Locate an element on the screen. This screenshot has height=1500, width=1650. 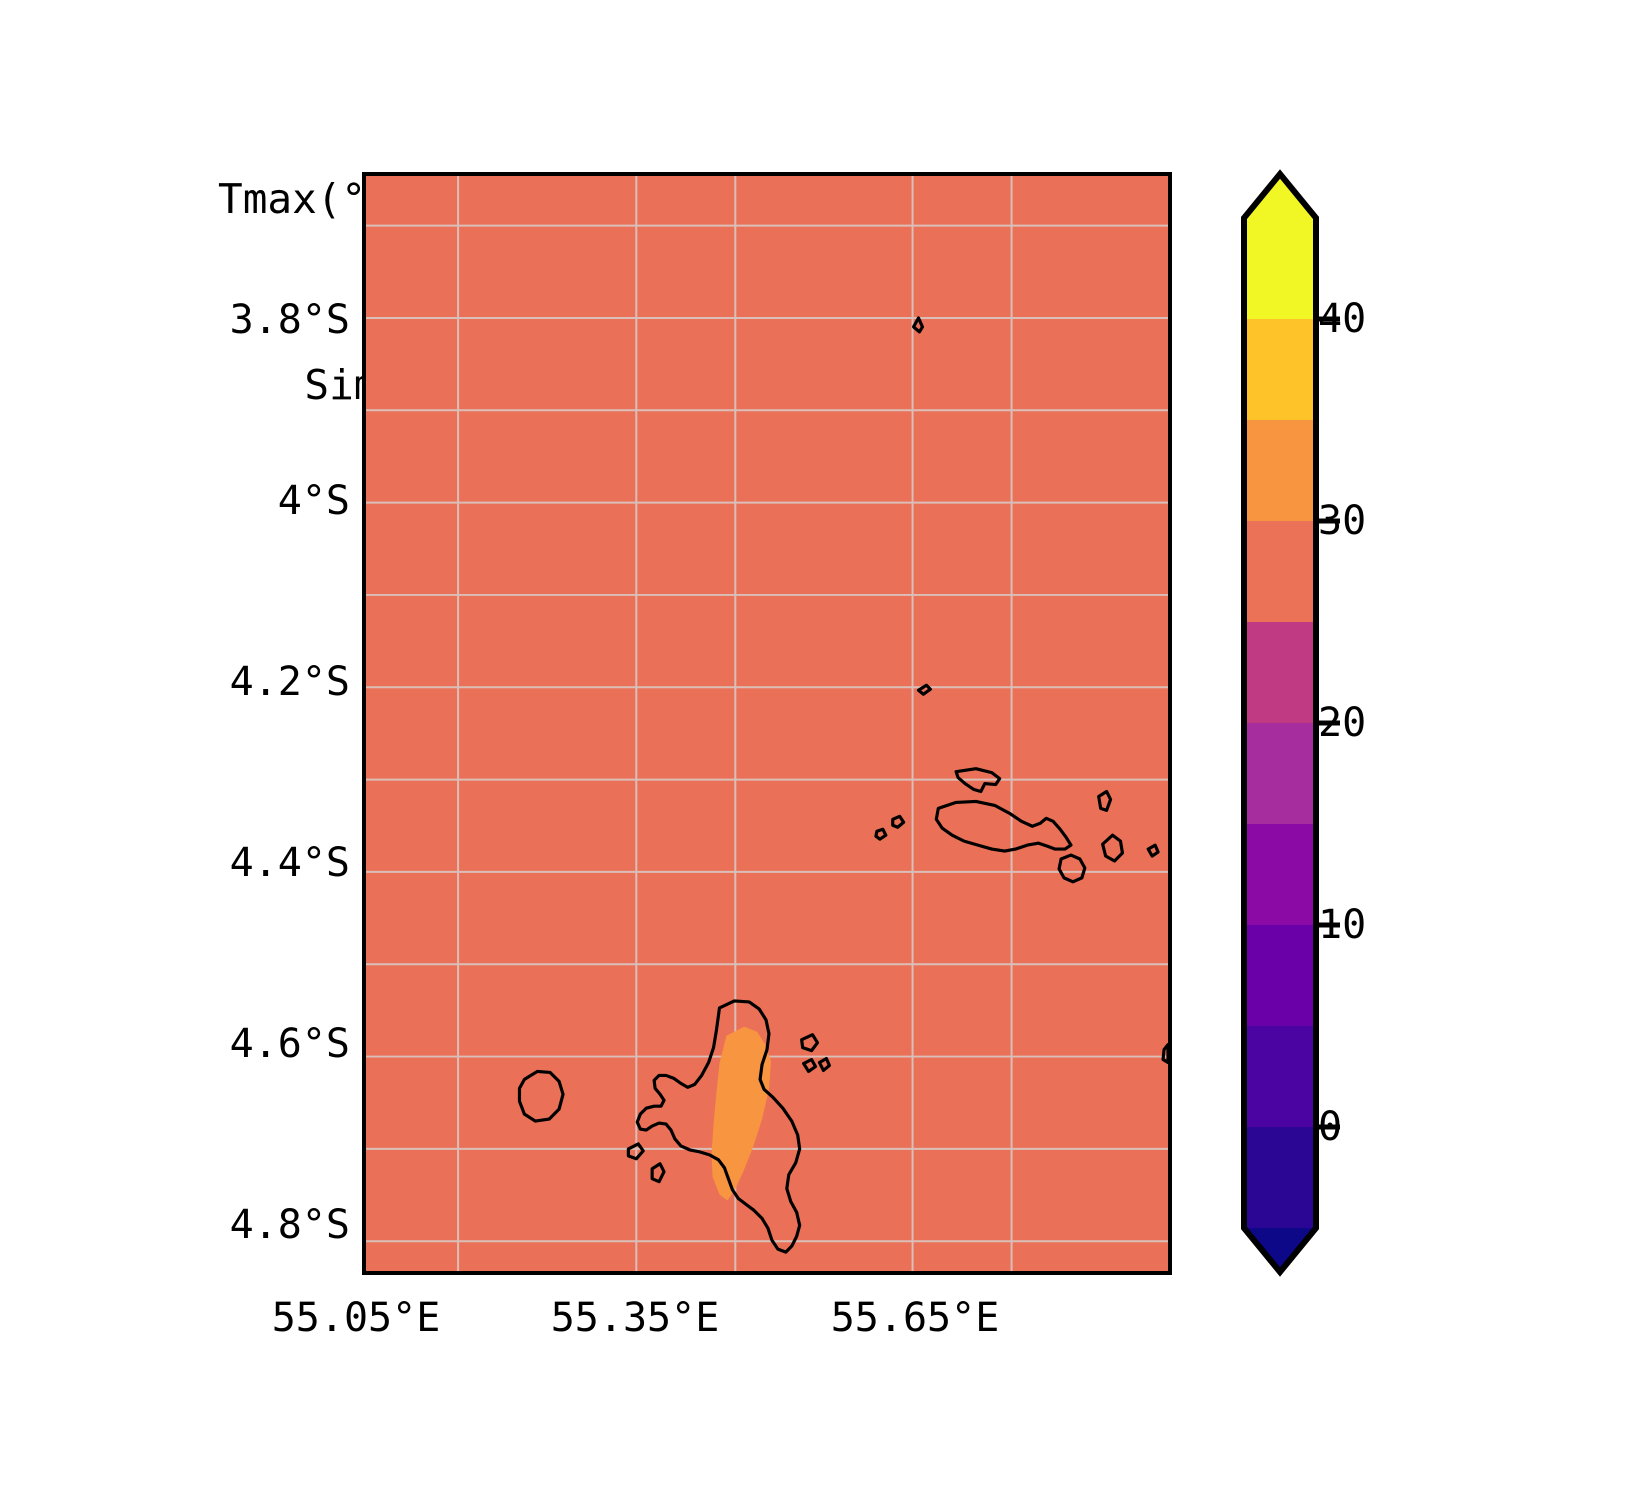
coastline-islet-aride is located at coordinates (924, 689).